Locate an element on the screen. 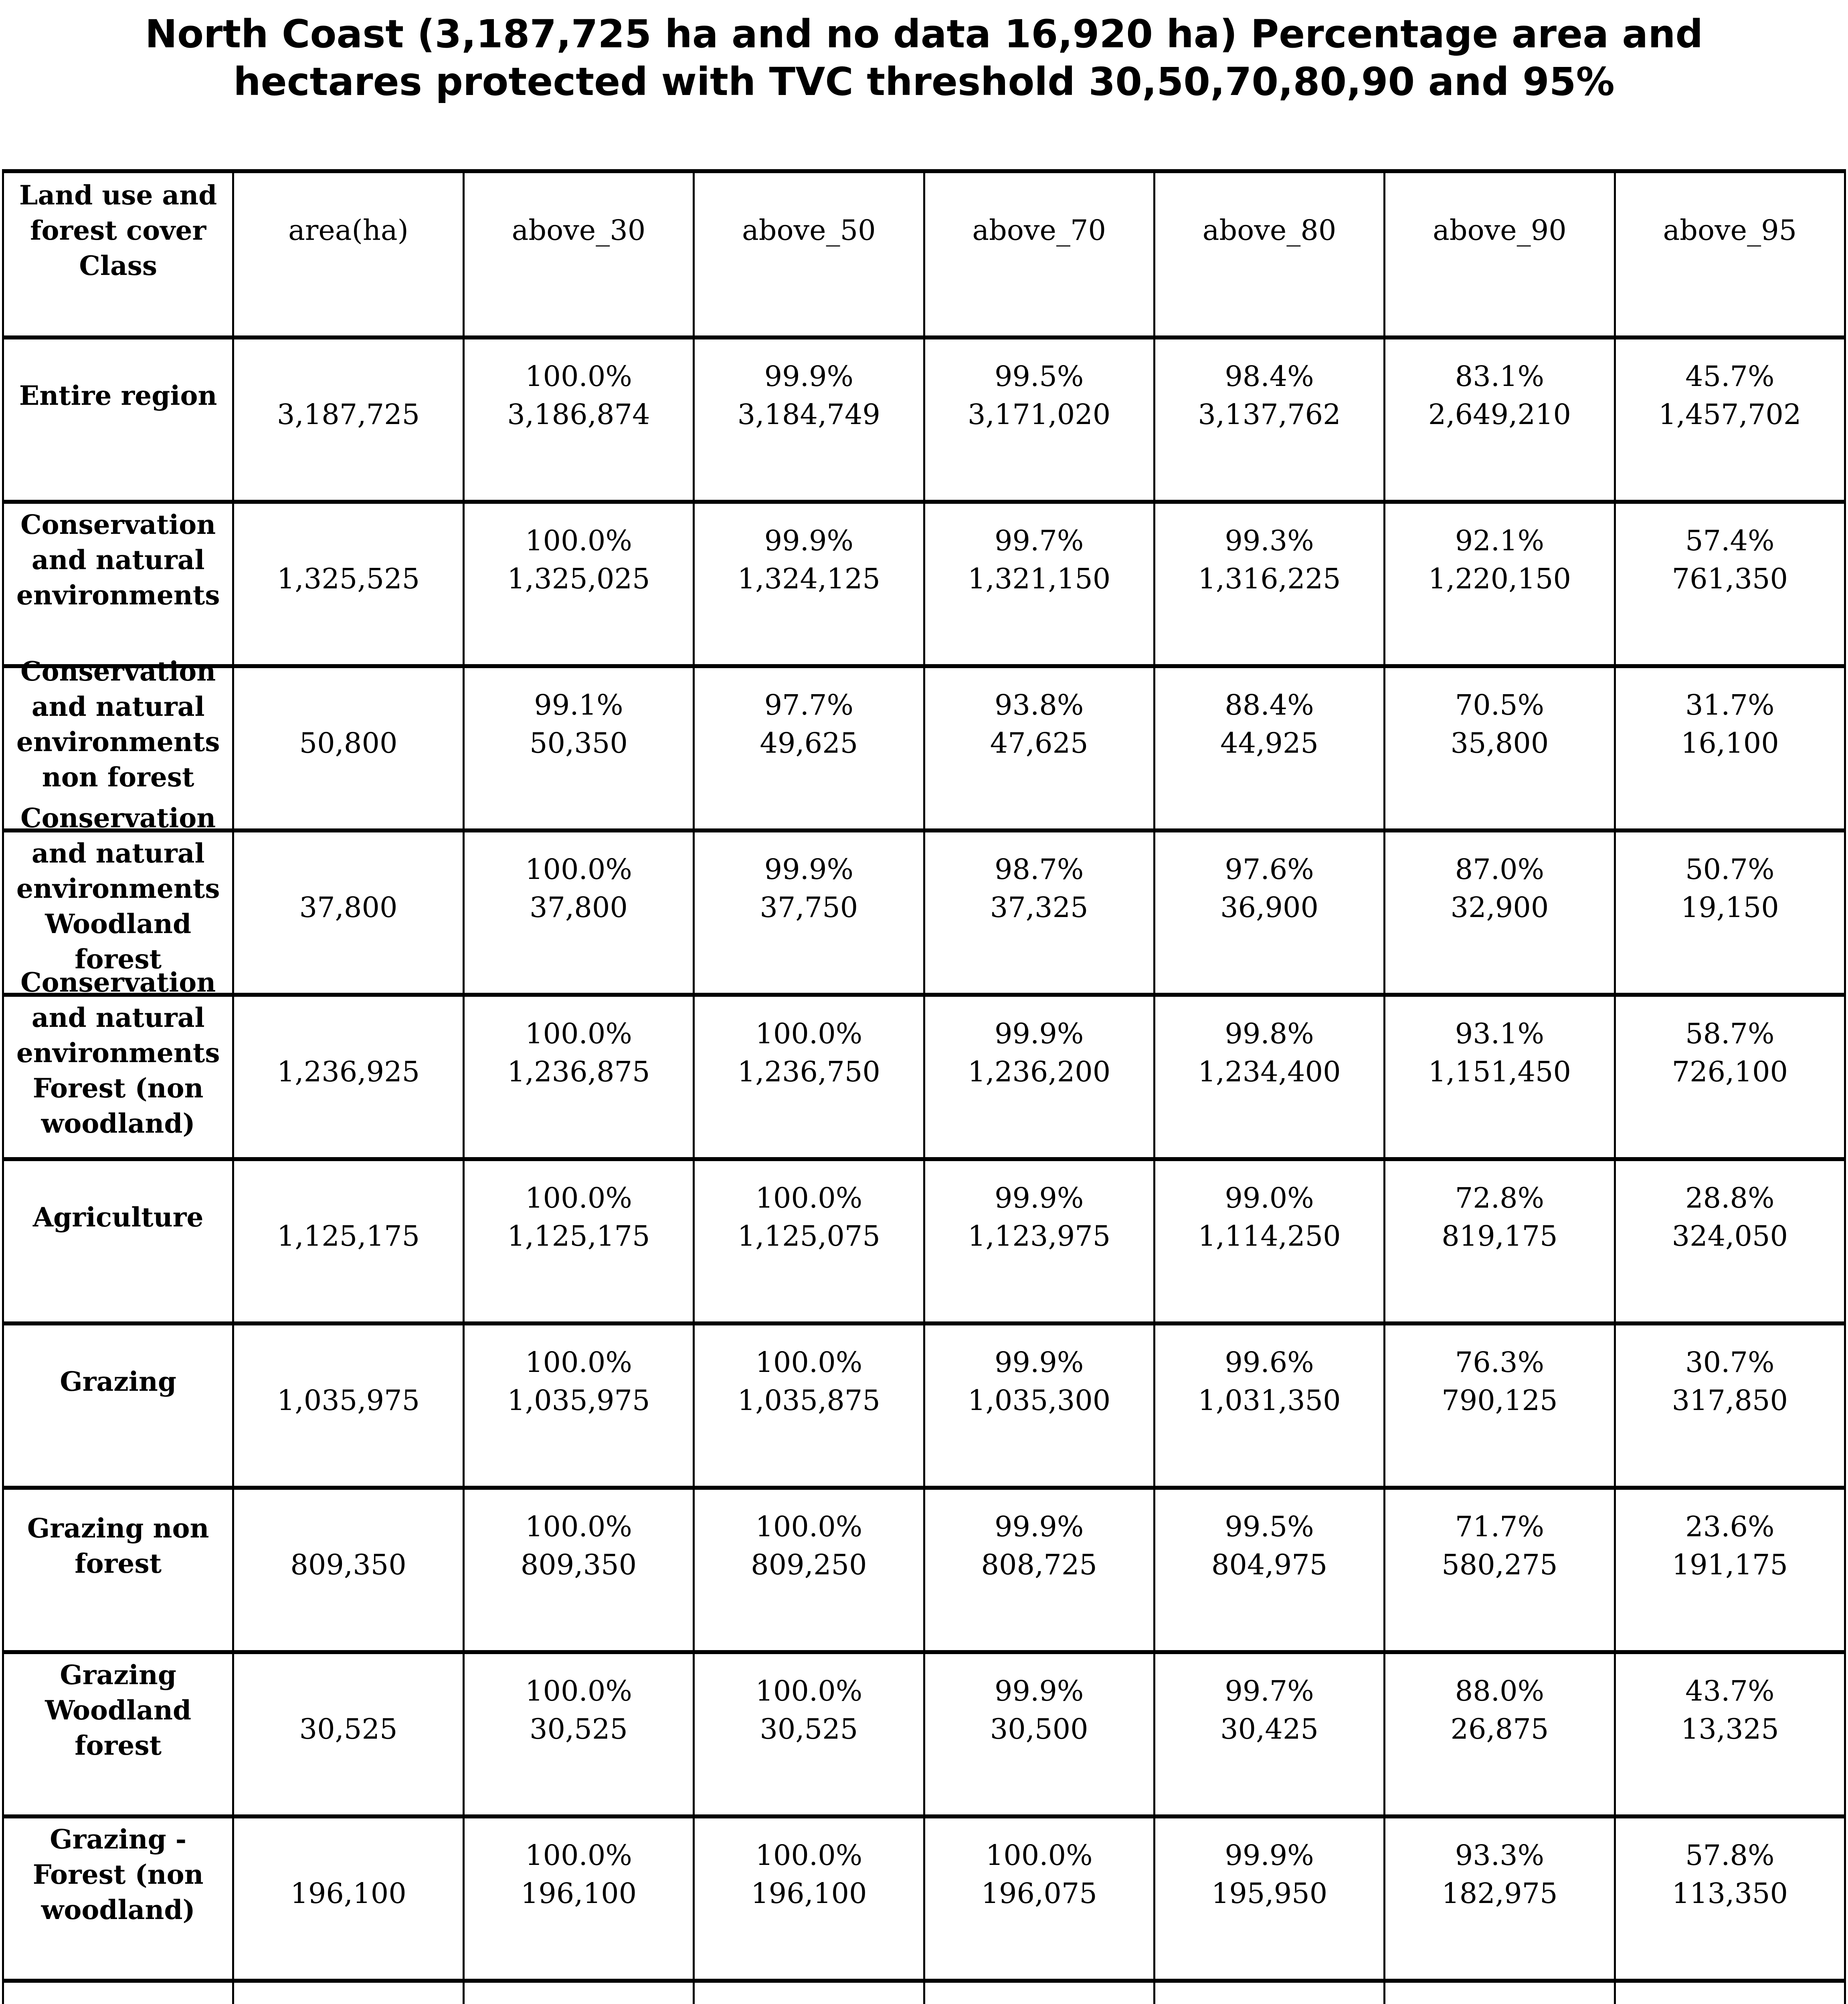  pct-line: 90.7% is located at coordinates (1269, 2003).